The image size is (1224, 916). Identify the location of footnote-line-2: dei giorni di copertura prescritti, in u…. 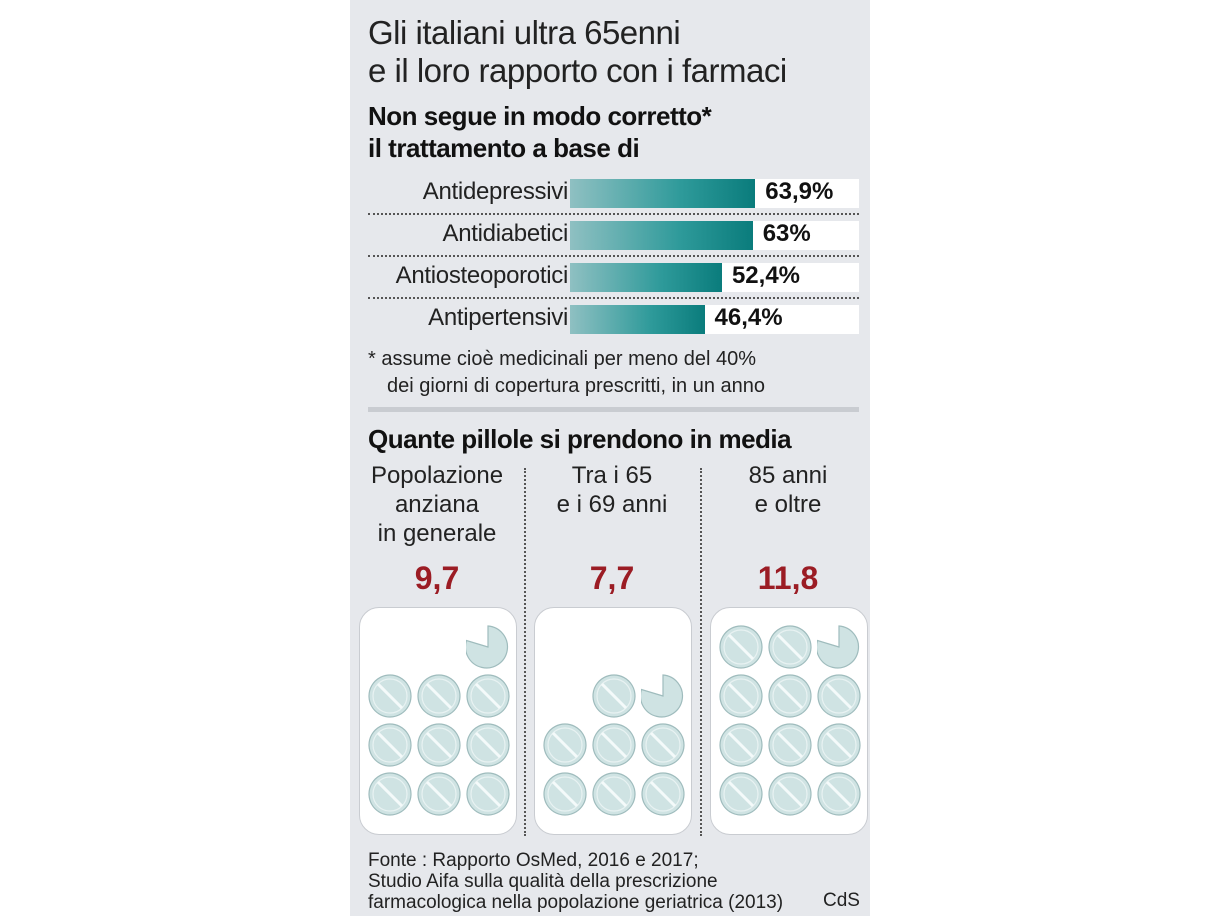
(576, 386).